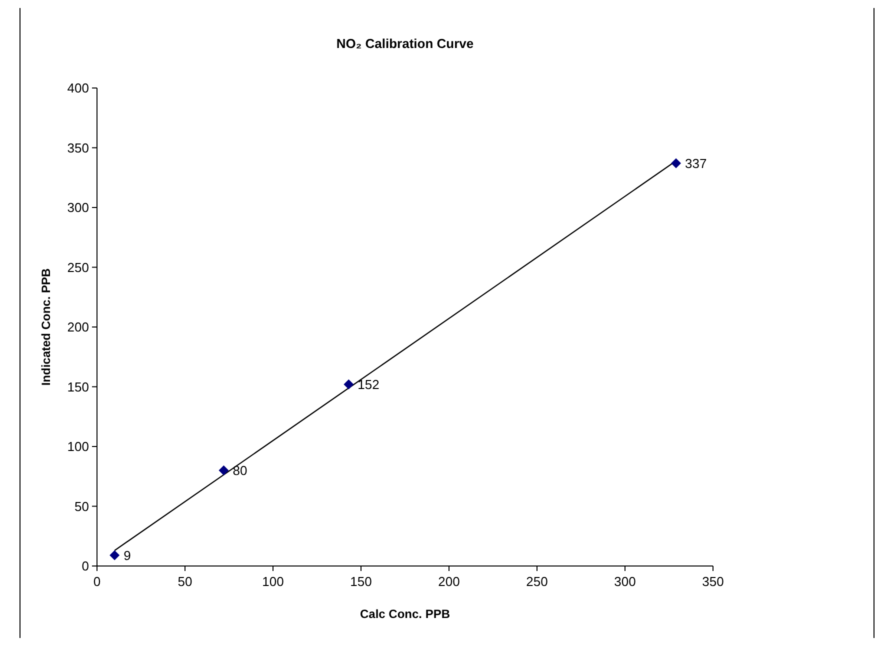 This screenshot has width=886, height=646. What do you see at coordinates (185, 581) in the screenshot?
I see `x-tick-label: 50` at bounding box center [185, 581].